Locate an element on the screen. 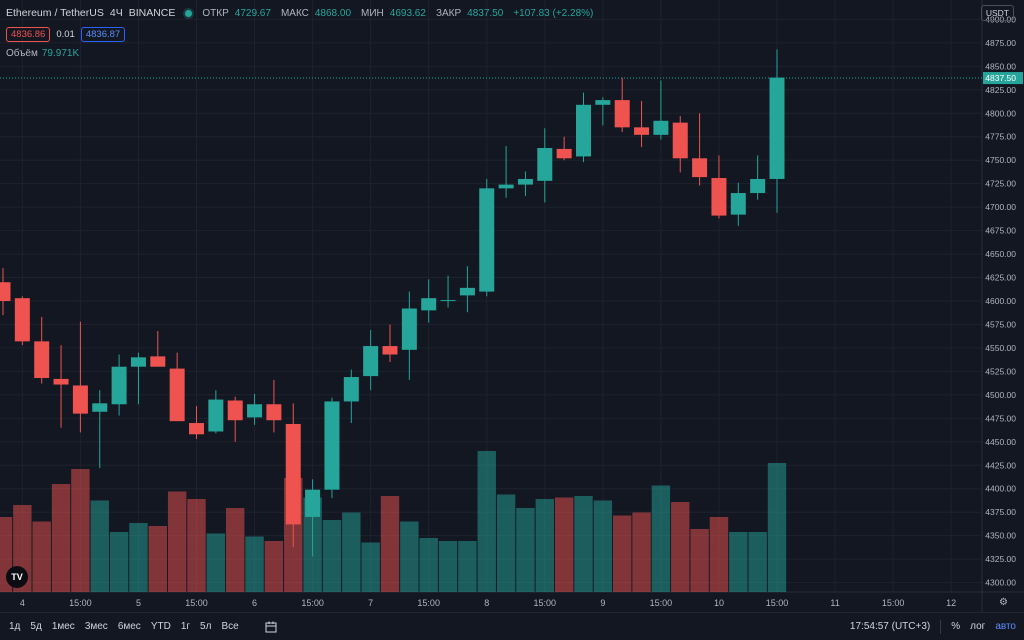  y-tick-label: 4700.00 is located at coordinates (1000, 207).